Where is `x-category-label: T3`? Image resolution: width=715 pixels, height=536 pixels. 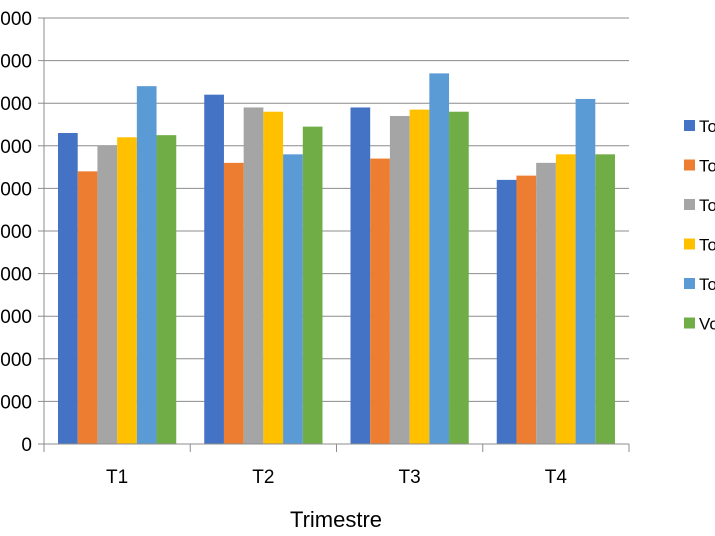
x-category-label: T3 is located at coordinates (410, 477).